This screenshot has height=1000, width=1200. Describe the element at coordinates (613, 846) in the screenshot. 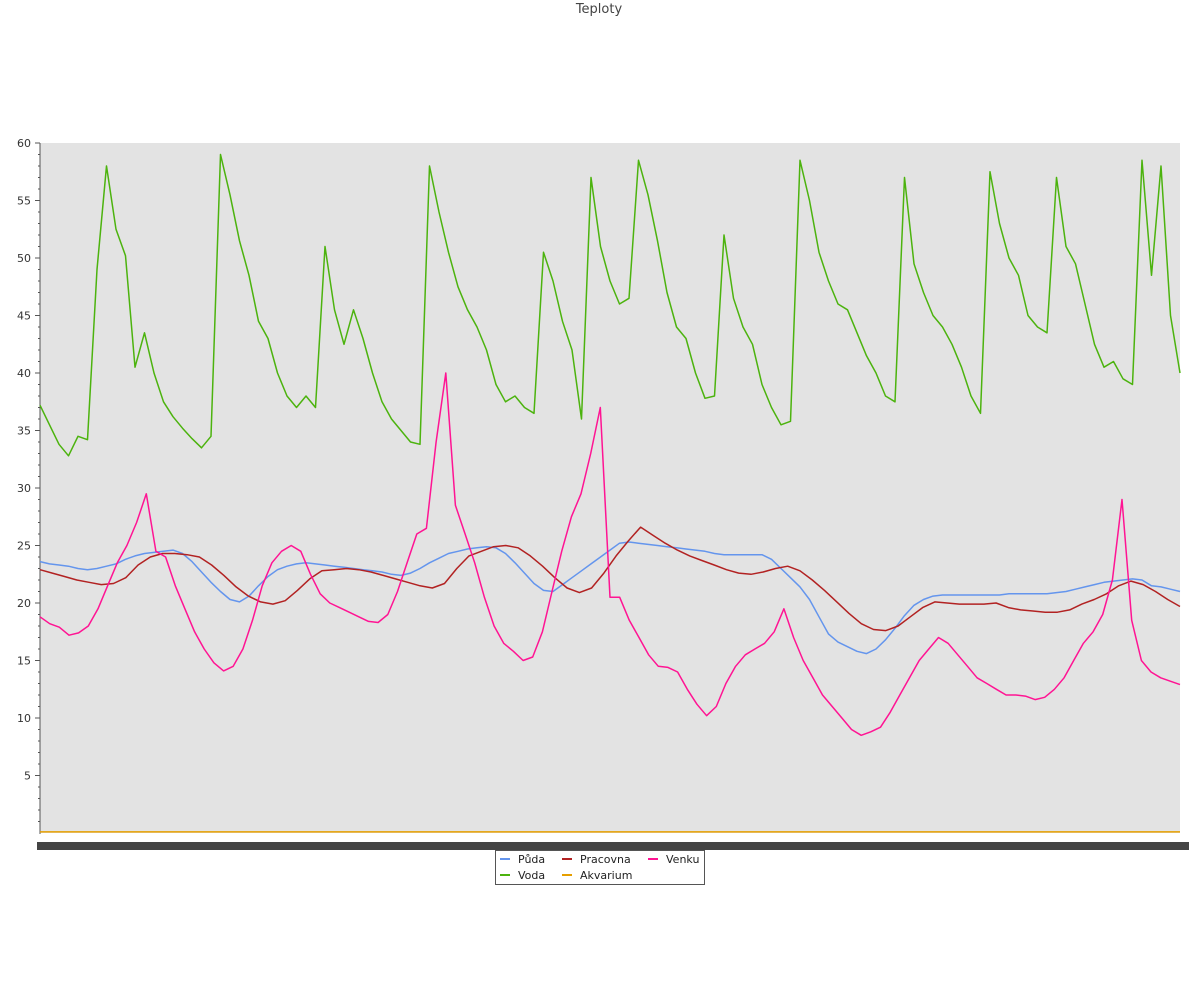

I see `x-axis-band` at that location.